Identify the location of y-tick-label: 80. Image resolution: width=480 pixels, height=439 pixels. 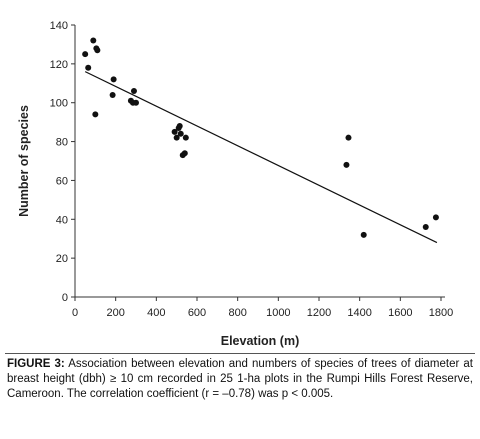
(62, 143).